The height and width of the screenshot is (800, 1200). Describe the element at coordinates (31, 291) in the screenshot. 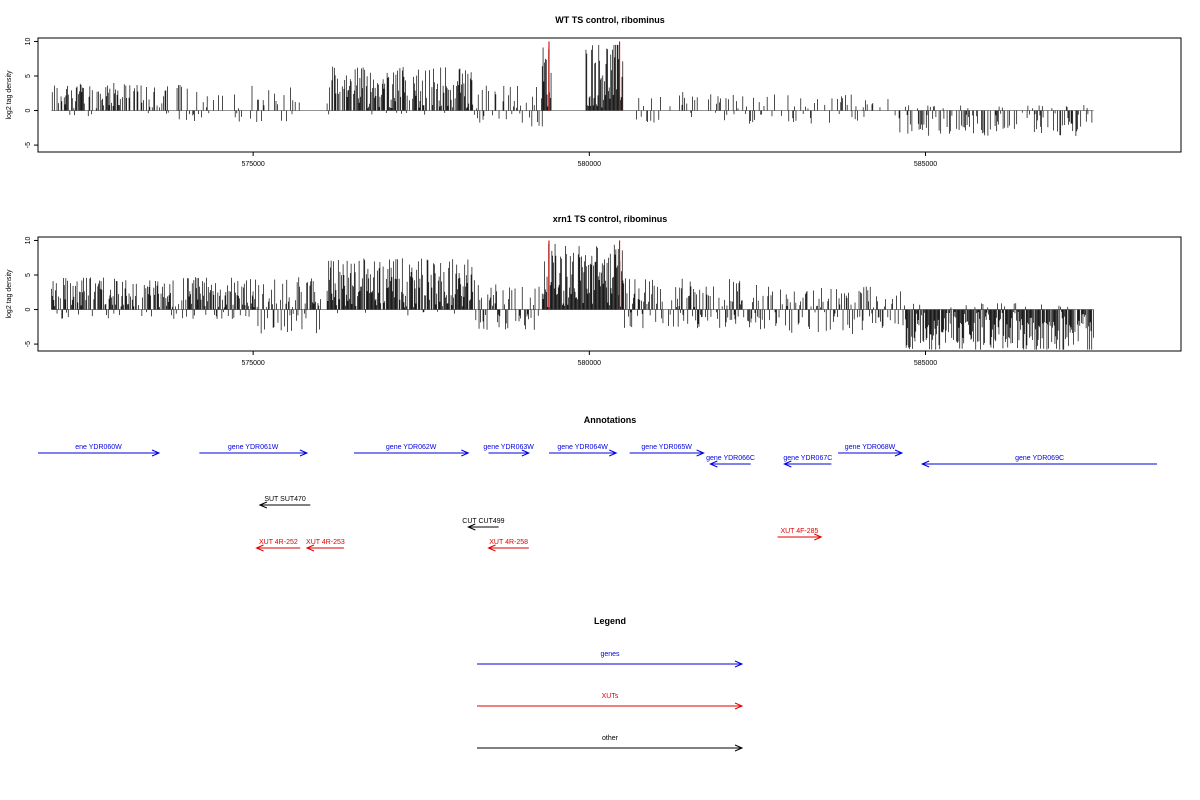

I see `xrn1-y-ticks: -5 0 5 10` at that location.